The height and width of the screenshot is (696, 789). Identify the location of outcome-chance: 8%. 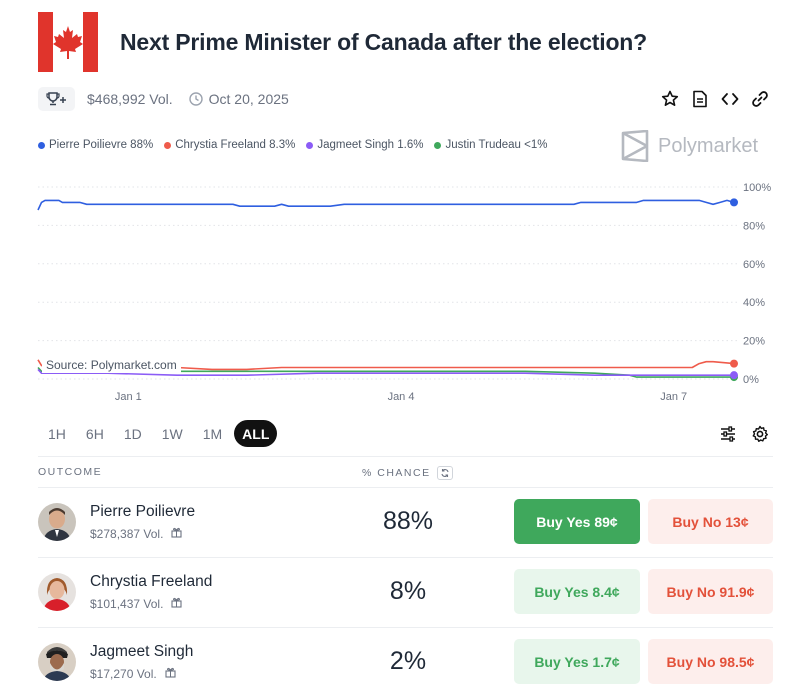
(408, 591).